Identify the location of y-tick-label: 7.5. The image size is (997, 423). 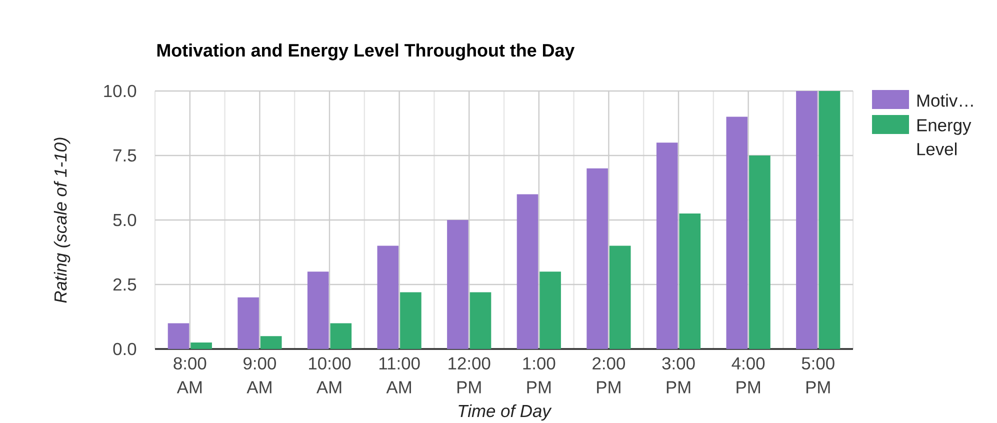
(124, 155).